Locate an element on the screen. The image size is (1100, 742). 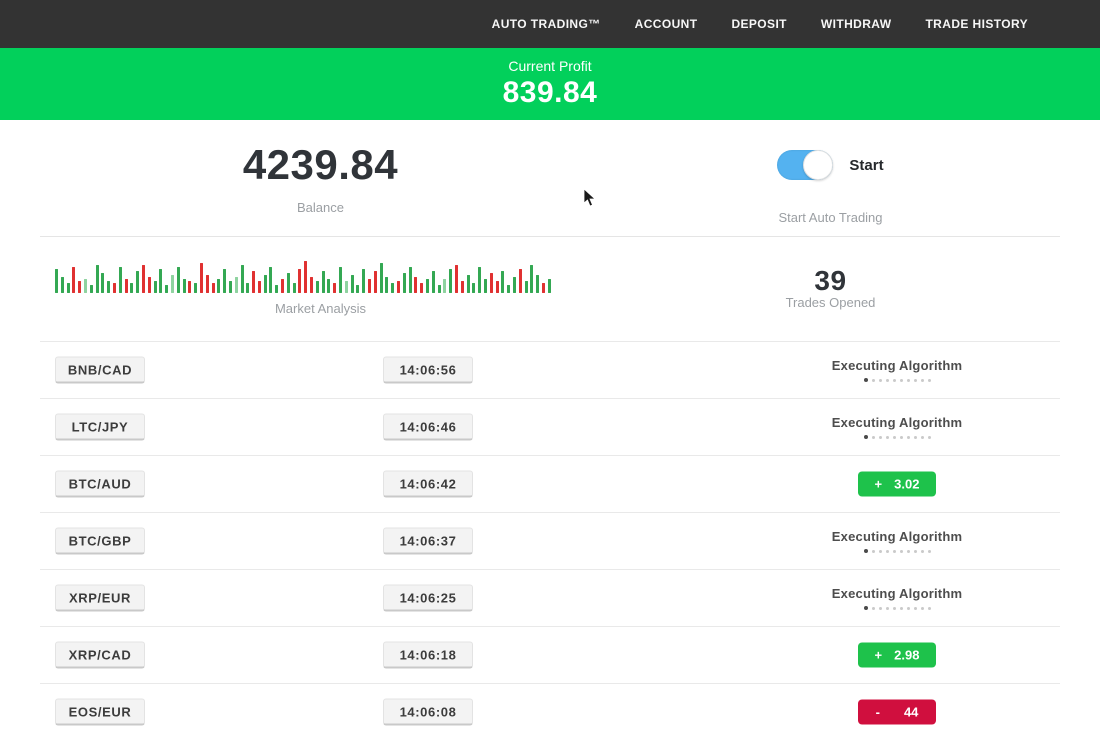
trade-result: +2.98 is located at coordinates (897, 655).